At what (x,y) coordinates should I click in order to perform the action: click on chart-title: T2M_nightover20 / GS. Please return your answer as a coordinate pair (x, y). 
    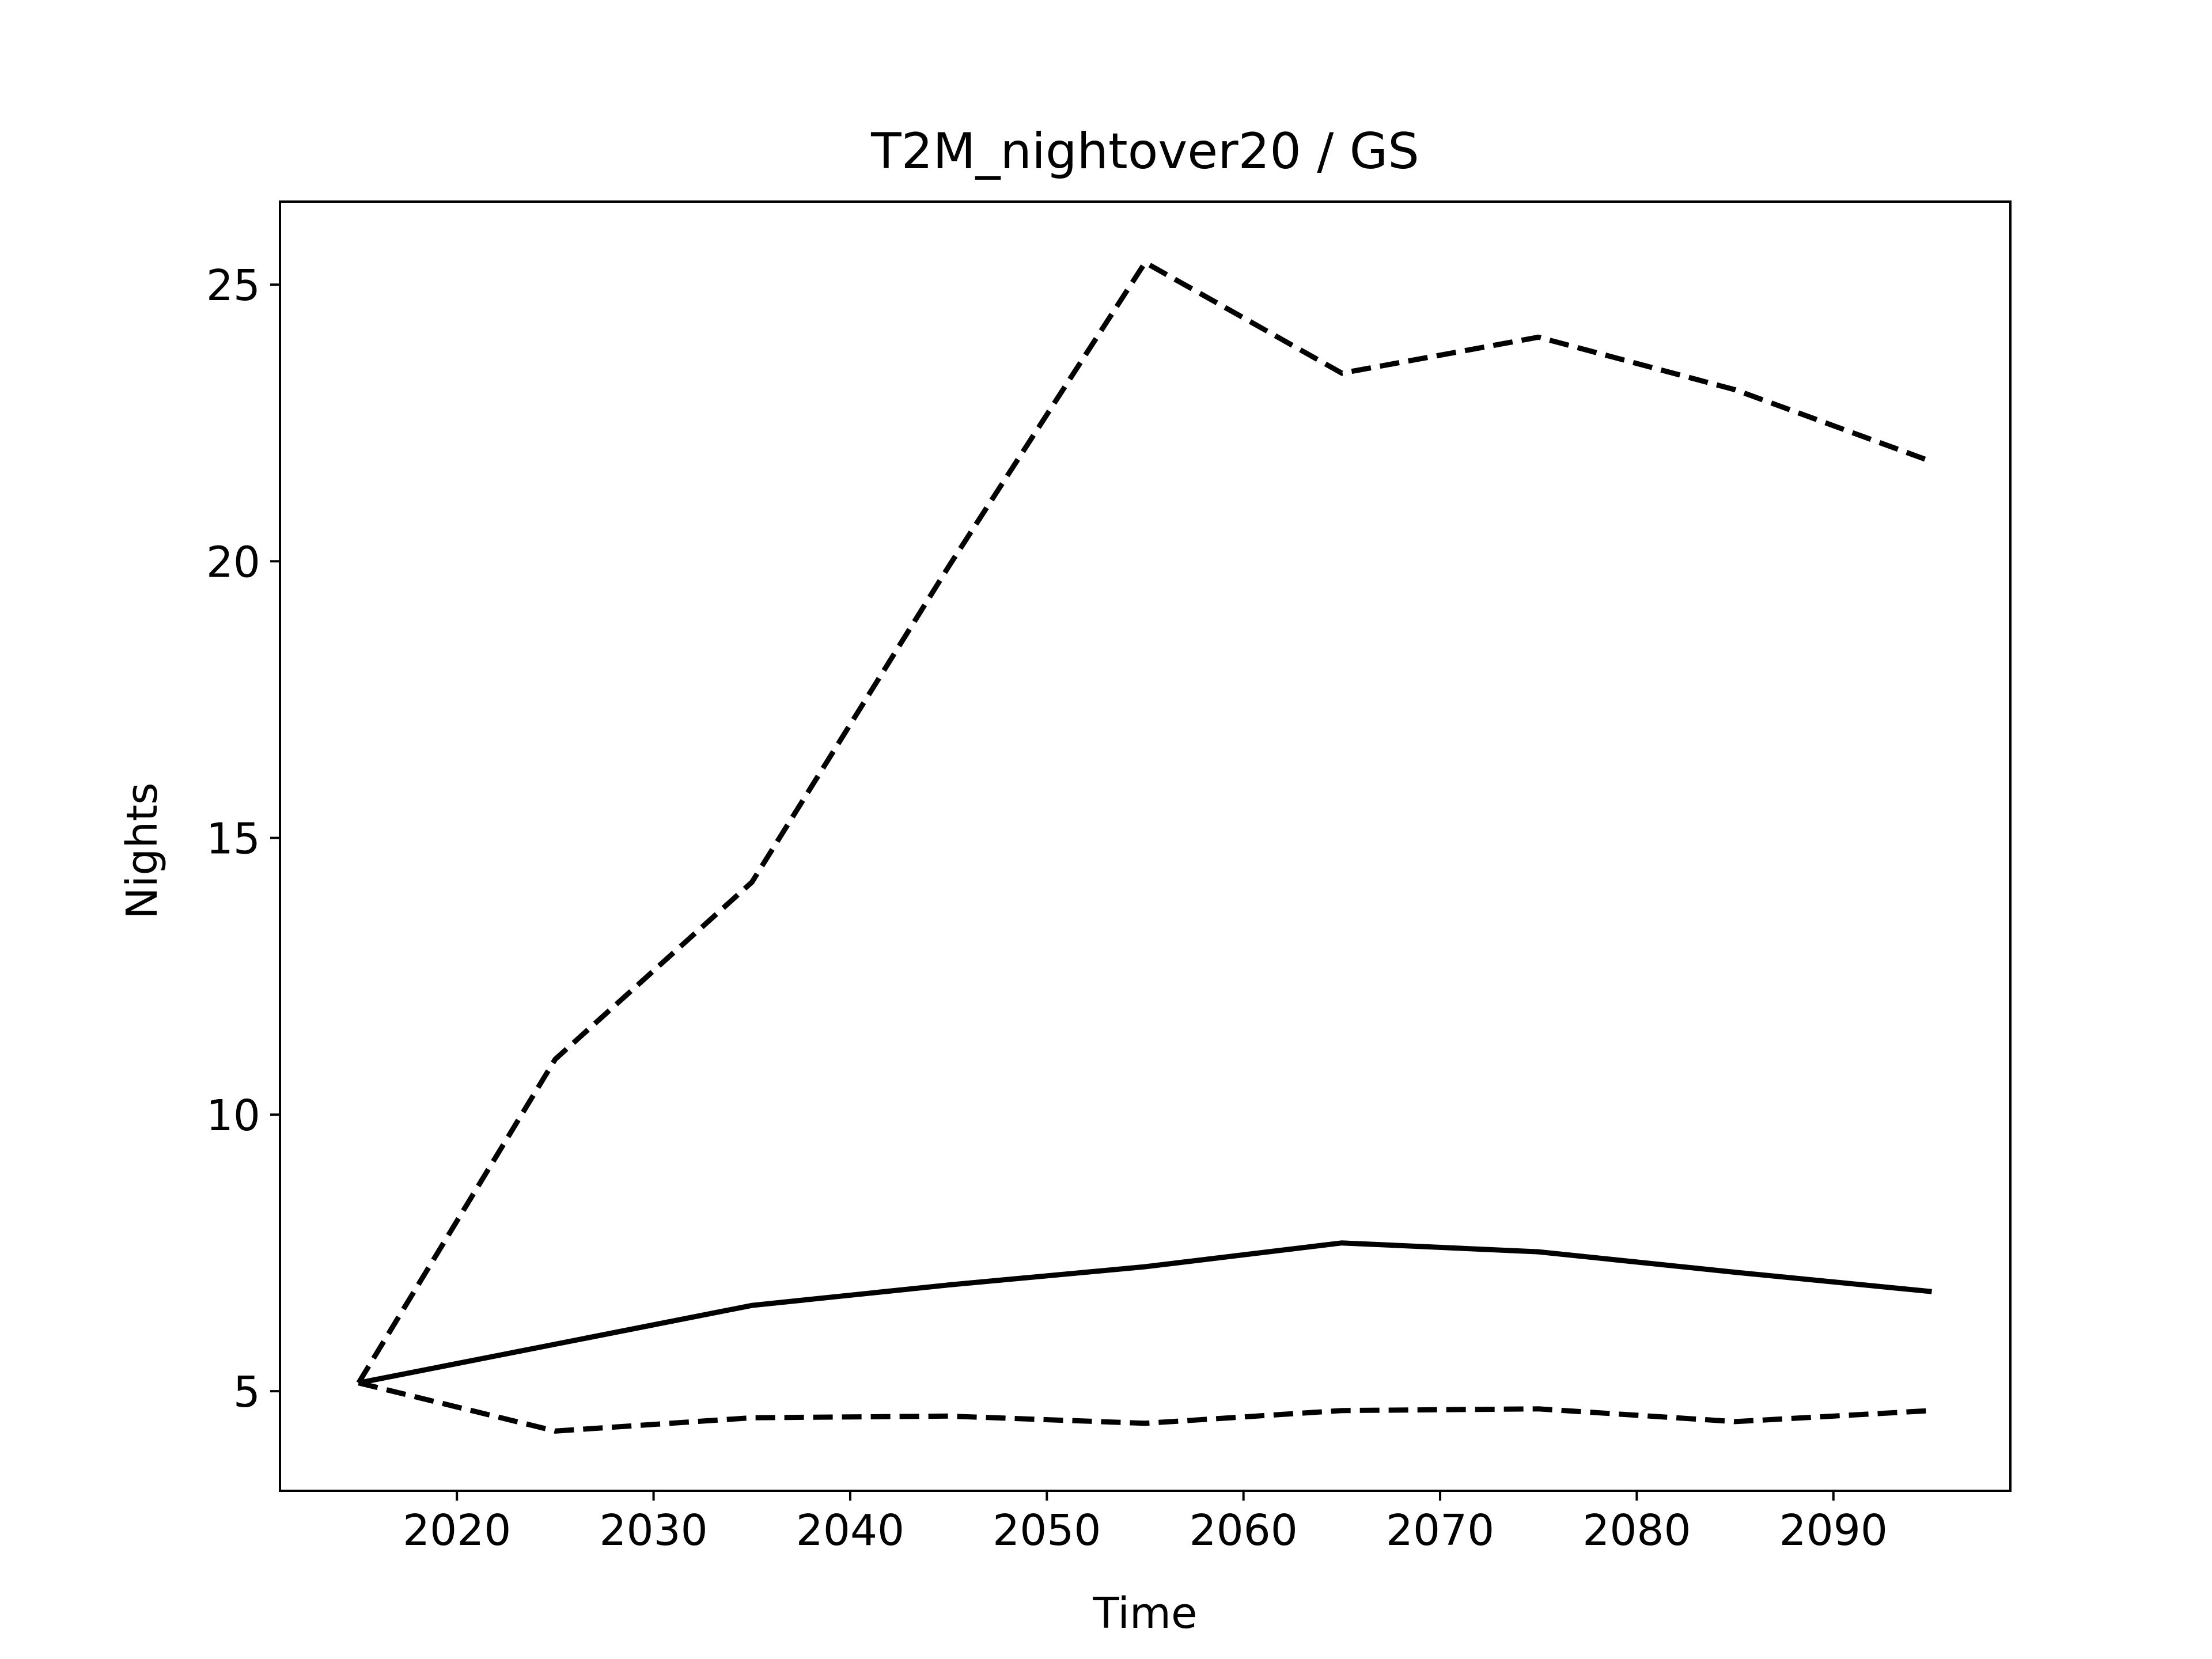
    Looking at the image, I should click on (1144, 151).